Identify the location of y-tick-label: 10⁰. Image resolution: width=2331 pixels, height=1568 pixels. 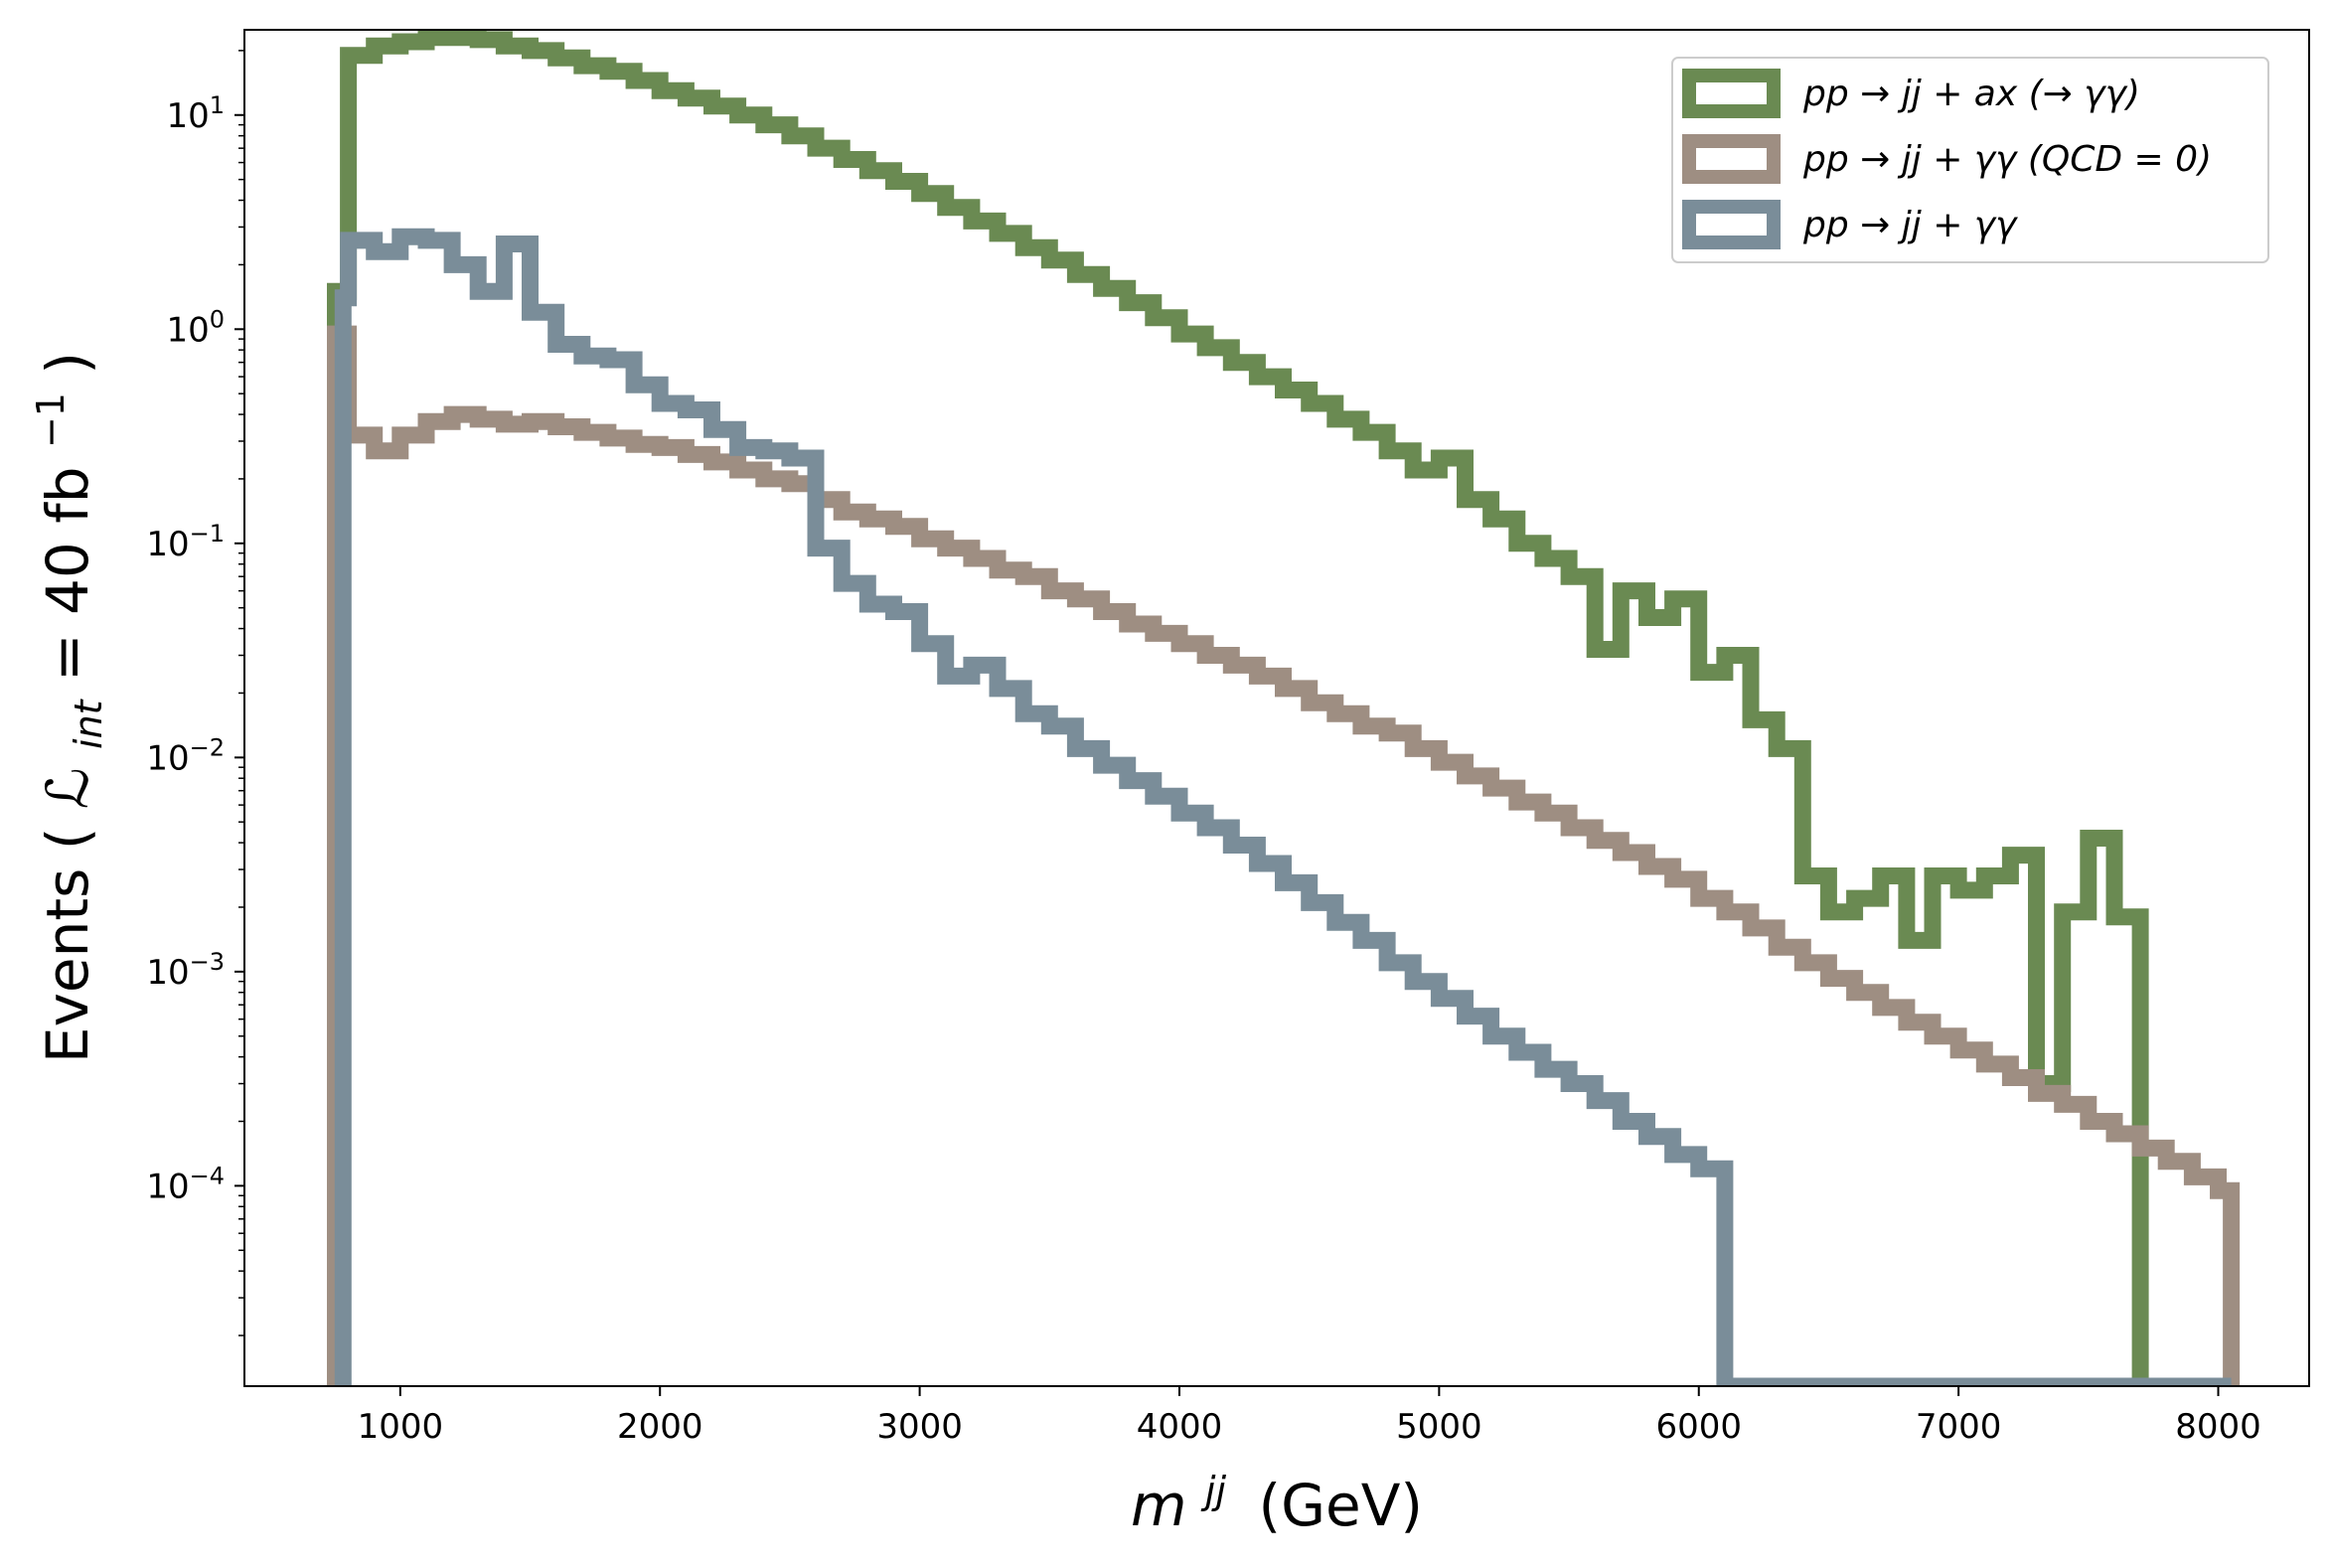
(195, 328).